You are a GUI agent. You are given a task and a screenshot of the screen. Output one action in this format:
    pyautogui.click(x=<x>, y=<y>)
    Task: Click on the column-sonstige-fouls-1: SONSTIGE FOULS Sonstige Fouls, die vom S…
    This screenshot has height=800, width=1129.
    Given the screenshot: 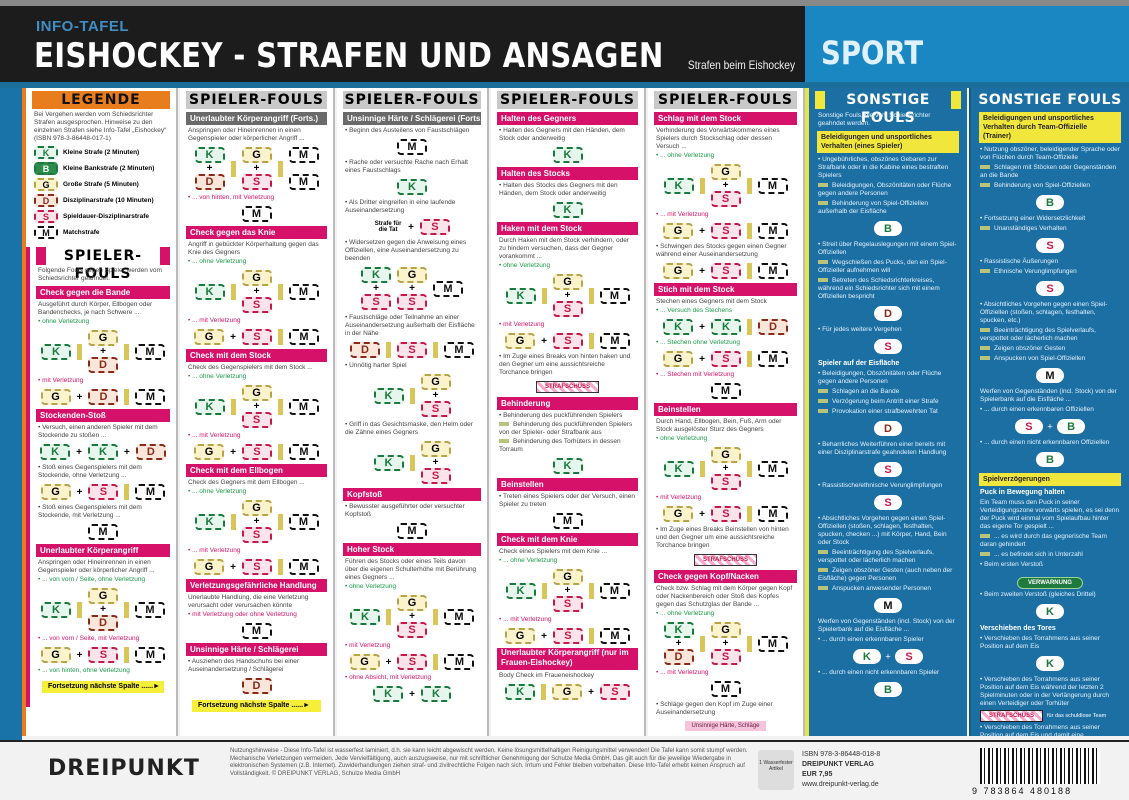 What is the action you would take?
    pyautogui.click(x=888, y=412)
    